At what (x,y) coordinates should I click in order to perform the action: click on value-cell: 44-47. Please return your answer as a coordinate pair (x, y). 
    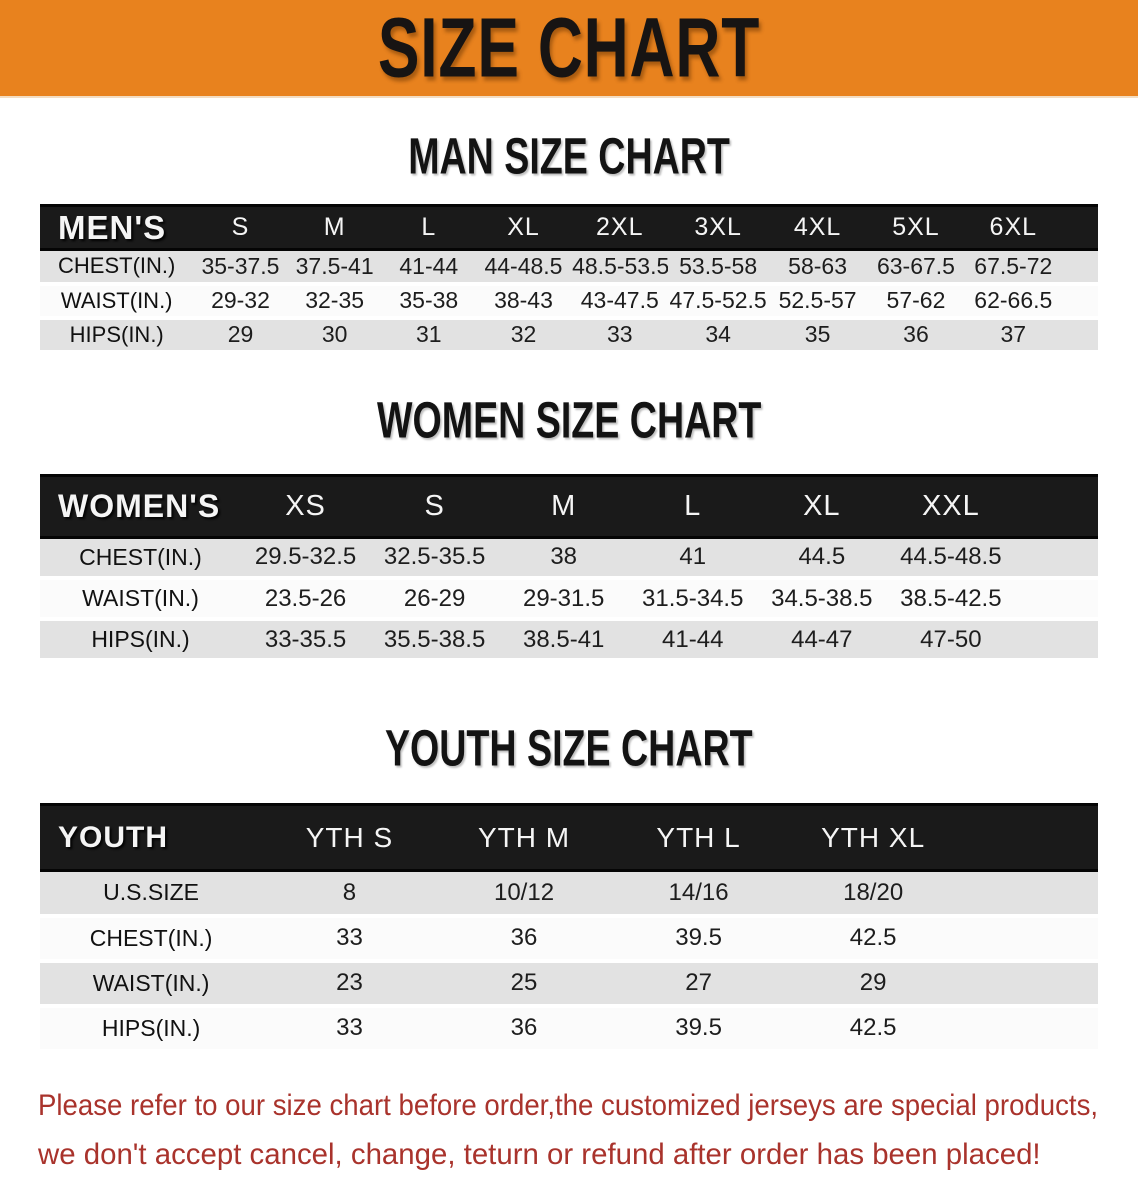
    Looking at the image, I should click on (822, 640).